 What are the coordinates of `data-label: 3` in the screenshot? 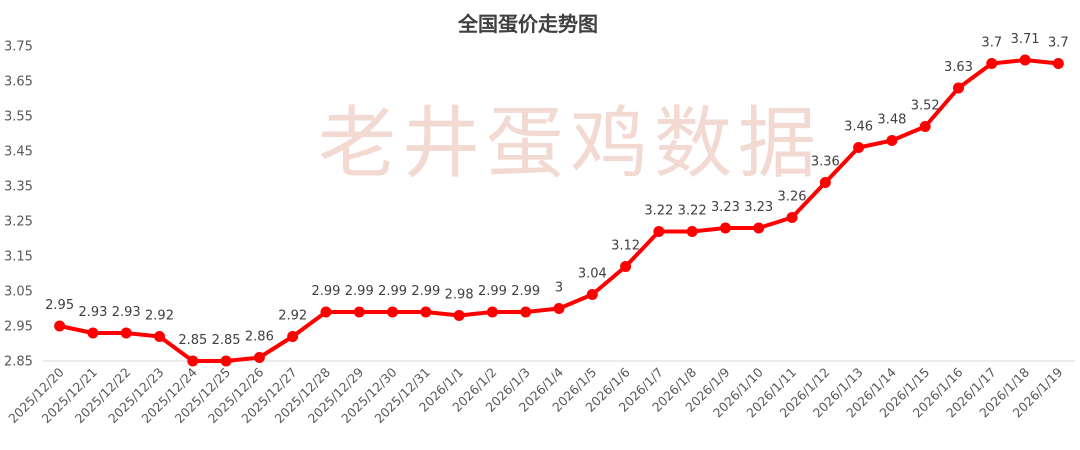 It's located at (559, 288).